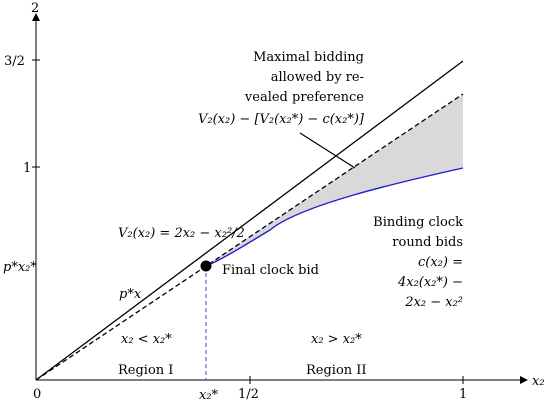 The width and height of the screenshot is (550, 407). I want to click on final-clock-bid-marker, so click(206, 266).